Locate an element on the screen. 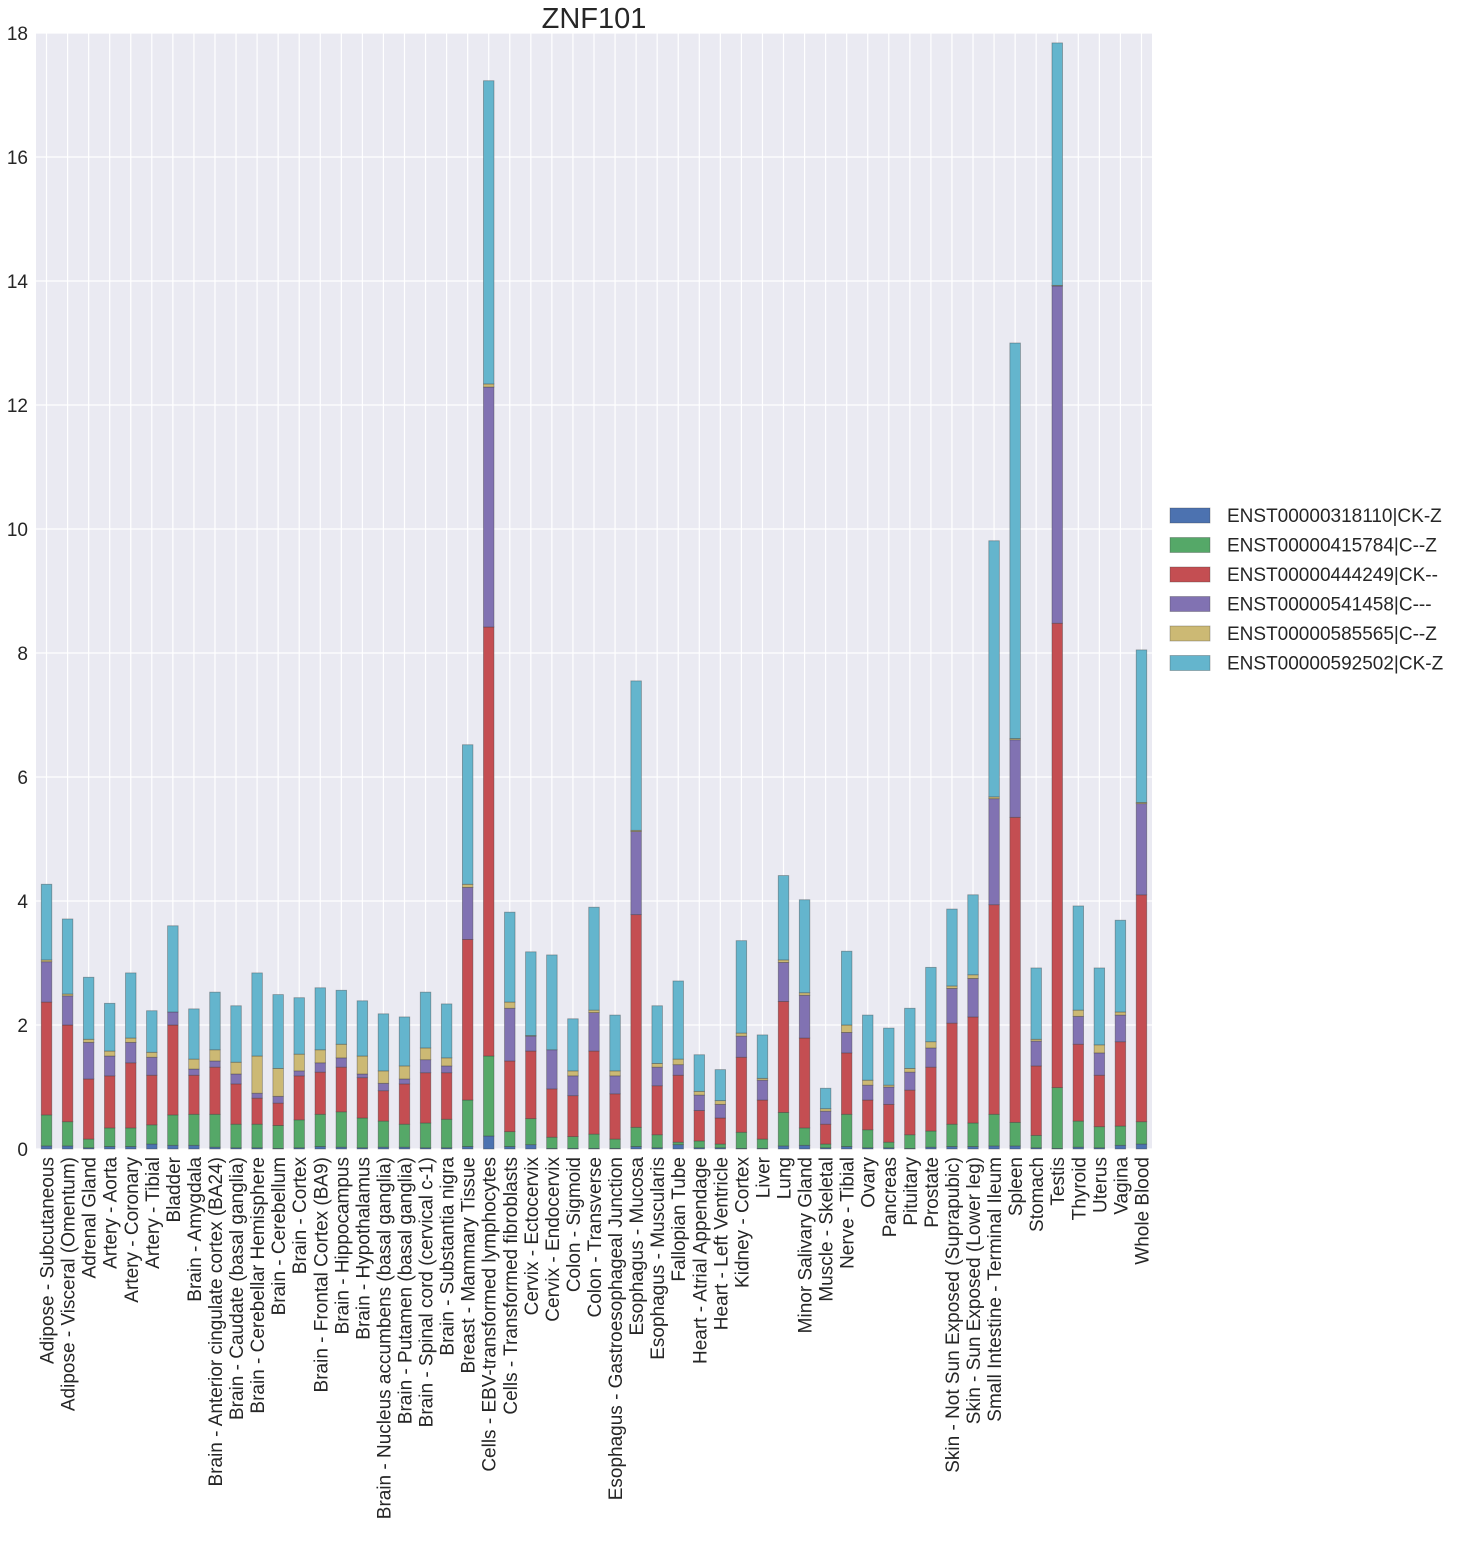  x-tick-label: Adipose - Visceral (Omentum) is located at coordinates (69, 1284).